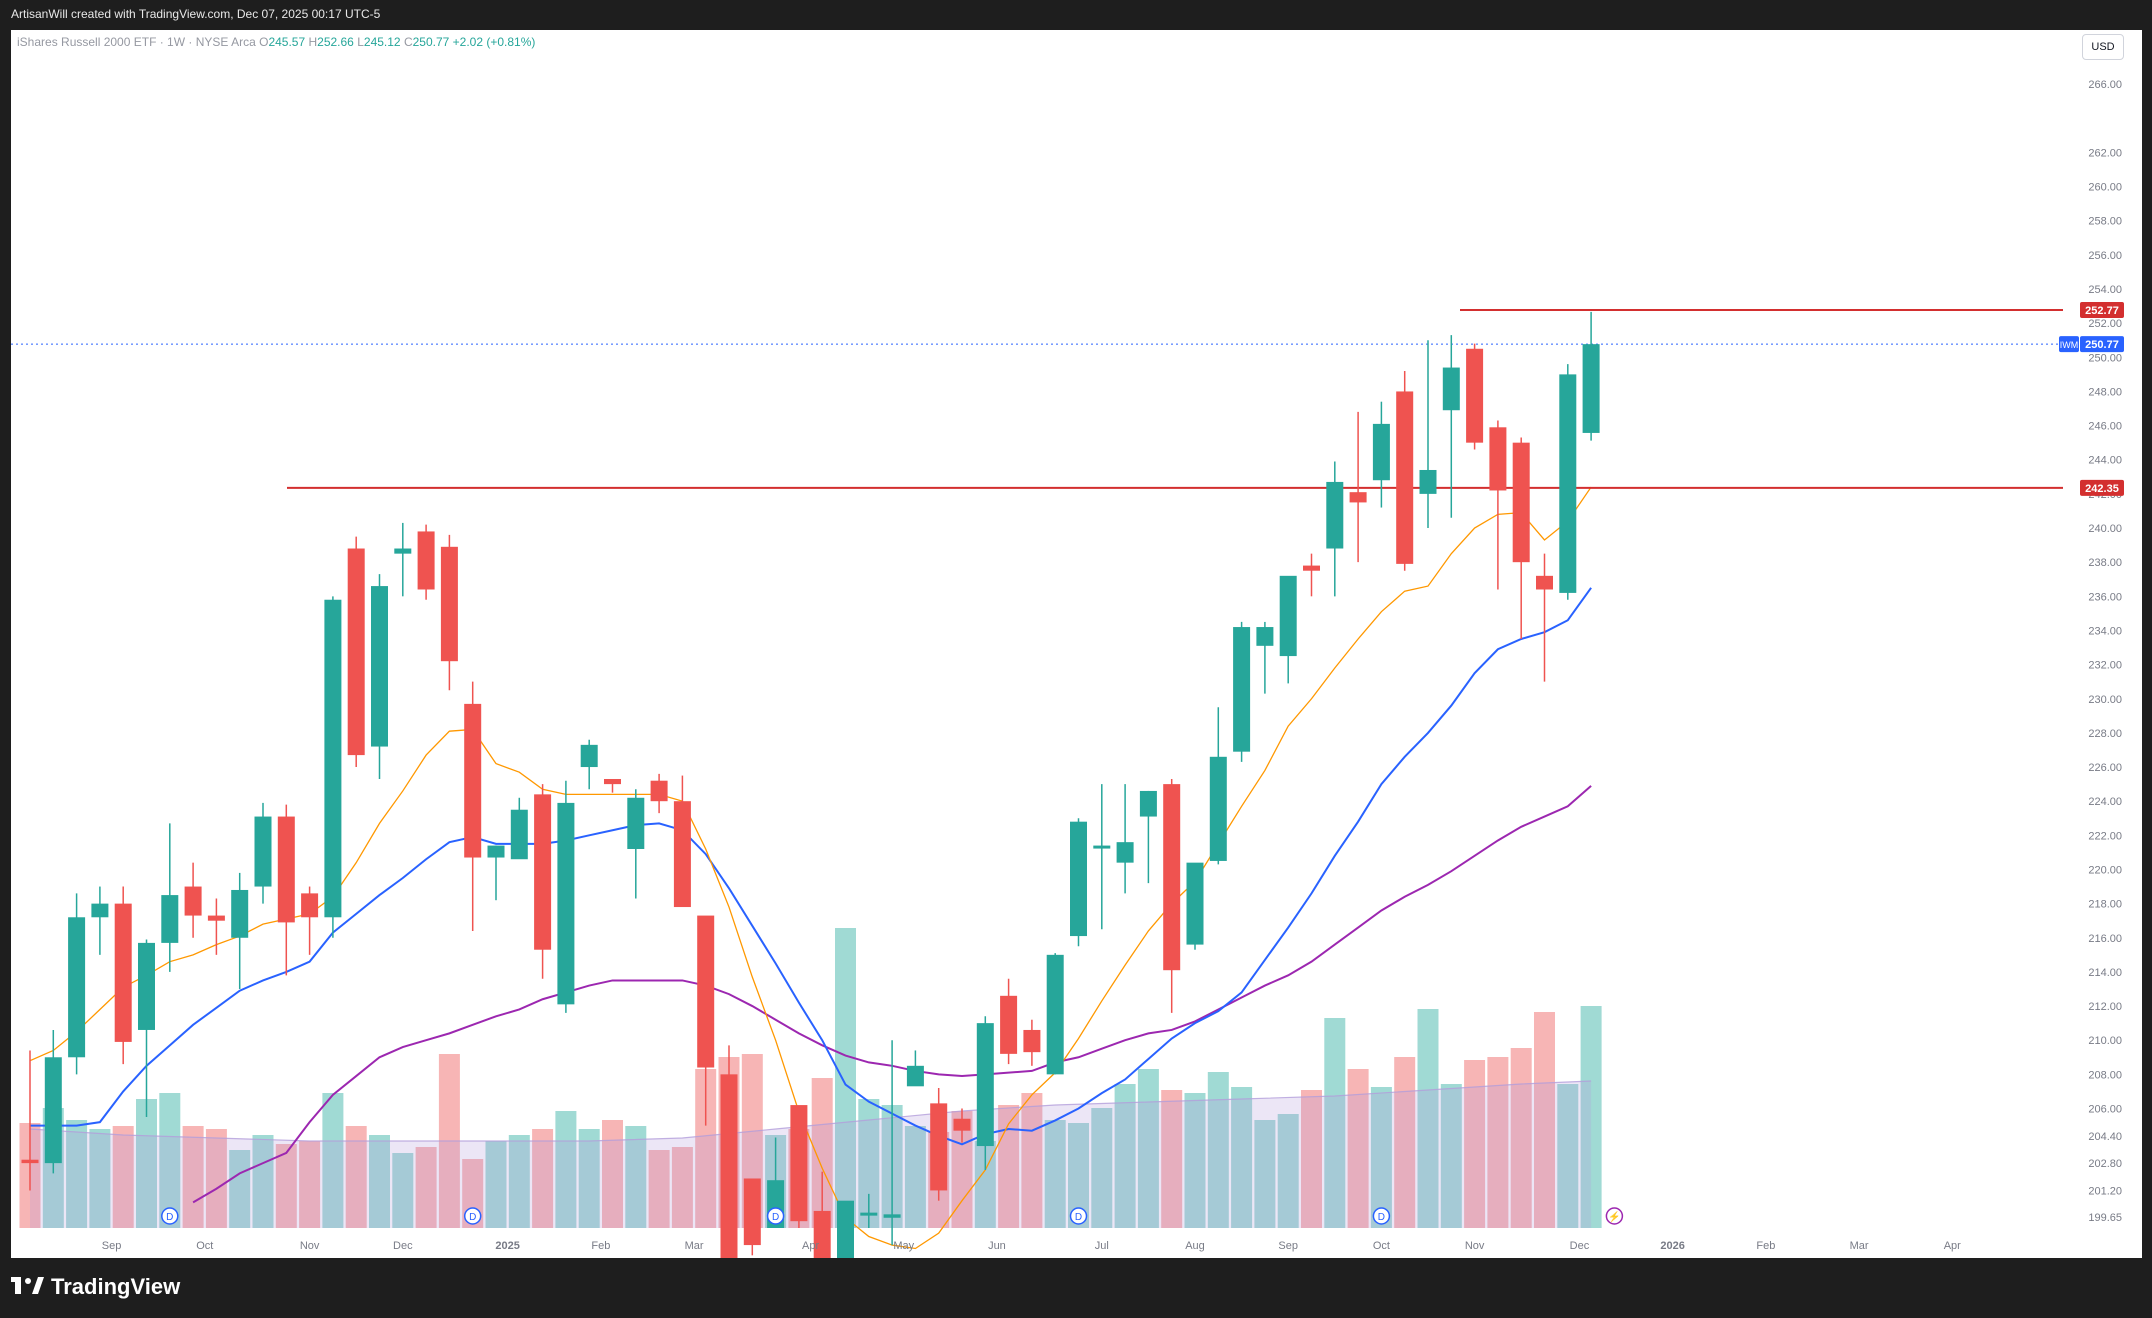 Image resolution: width=2152 pixels, height=1318 pixels. What do you see at coordinates (1614, 1216) in the screenshot?
I see `event-marker-label: ⚡` at bounding box center [1614, 1216].